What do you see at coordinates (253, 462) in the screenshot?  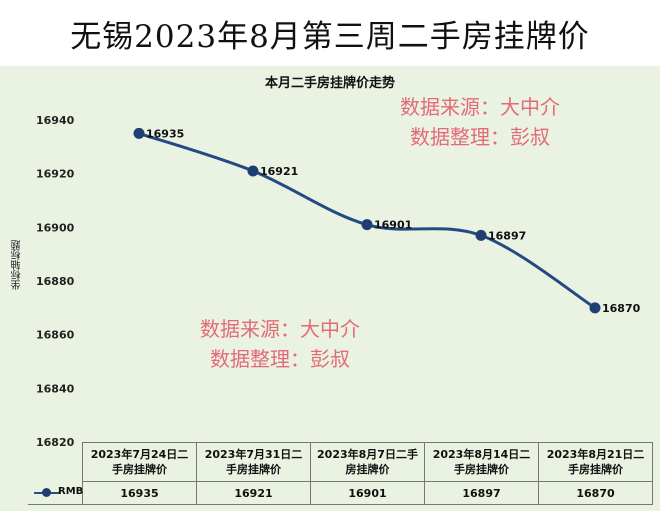 I see `category-cell: 2023年7月31日二 手房挂牌价` at bounding box center [253, 462].